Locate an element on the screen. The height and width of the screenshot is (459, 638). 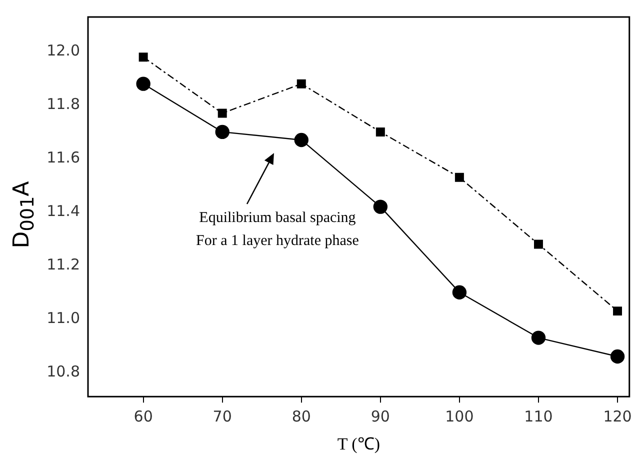
x-tick-label: 60 is located at coordinates (143, 416).